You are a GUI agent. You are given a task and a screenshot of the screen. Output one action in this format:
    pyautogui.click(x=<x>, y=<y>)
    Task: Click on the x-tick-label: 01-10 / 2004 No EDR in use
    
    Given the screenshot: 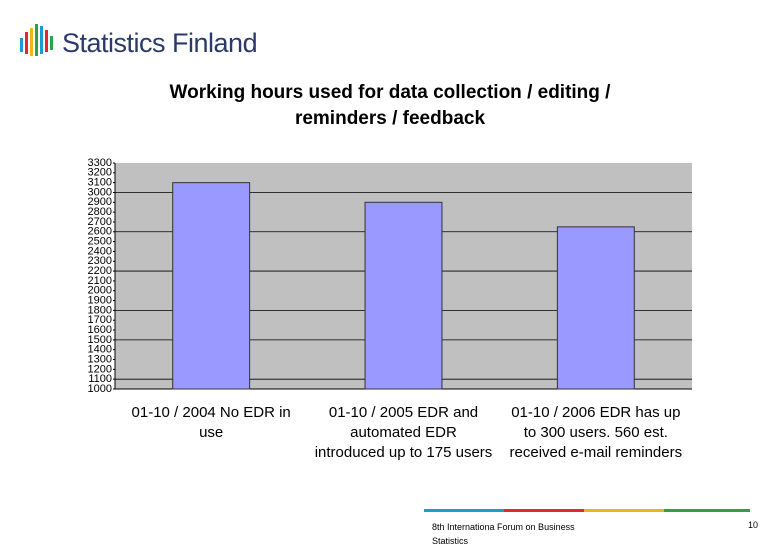 What is the action you would take?
    pyautogui.click(x=211, y=422)
    